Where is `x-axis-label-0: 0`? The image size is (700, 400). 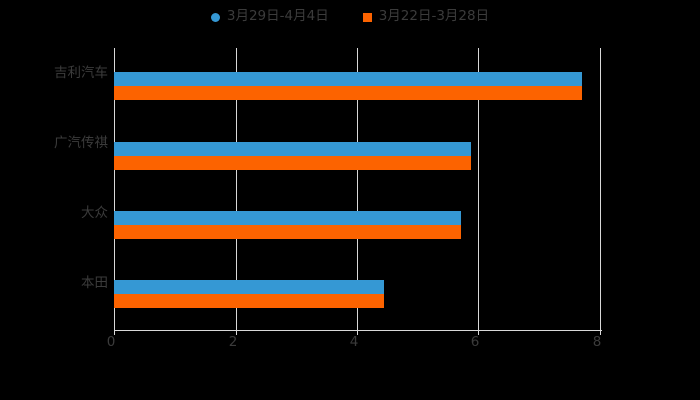 x-axis-label-0: 0 is located at coordinates (111, 342).